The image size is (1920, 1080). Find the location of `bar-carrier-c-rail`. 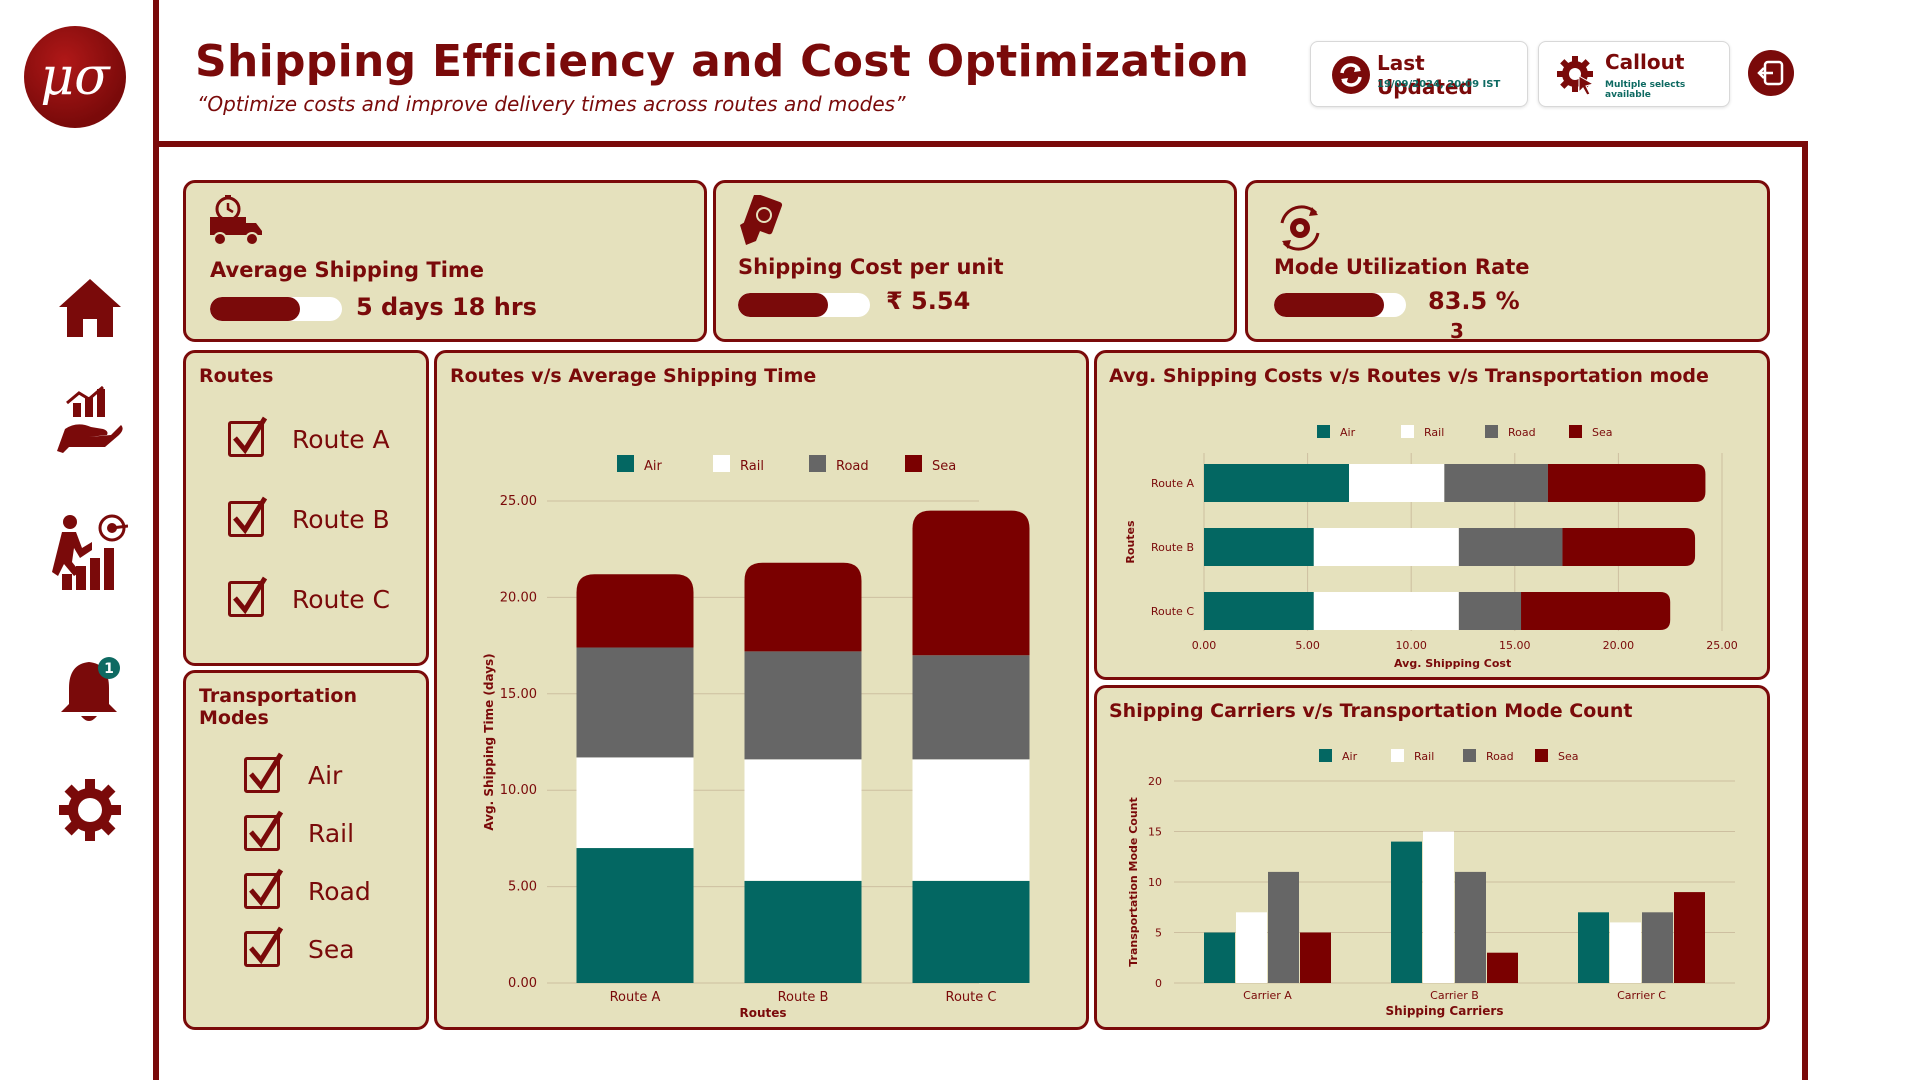

bar-carrier-c-rail is located at coordinates (1625, 952).